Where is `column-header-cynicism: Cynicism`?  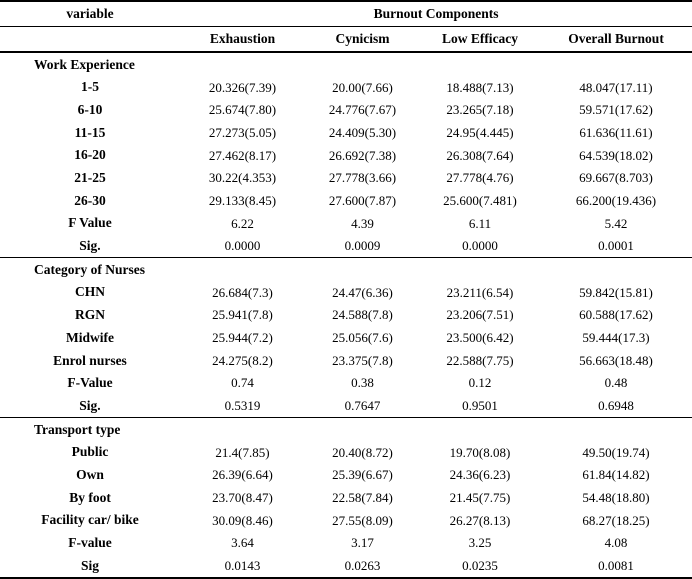 column-header-cynicism: Cynicism is located at coordinates (362, 39).